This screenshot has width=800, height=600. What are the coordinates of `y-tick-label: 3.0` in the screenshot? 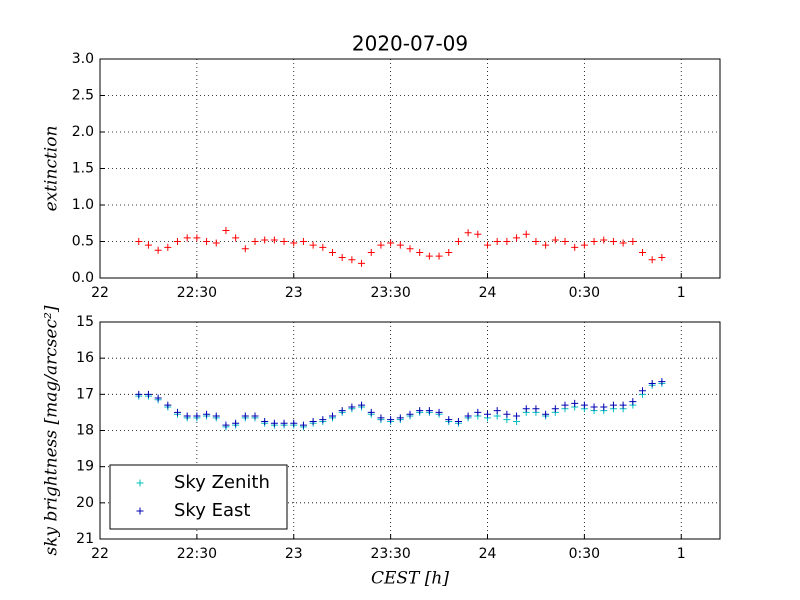 It's located at (83, 59).